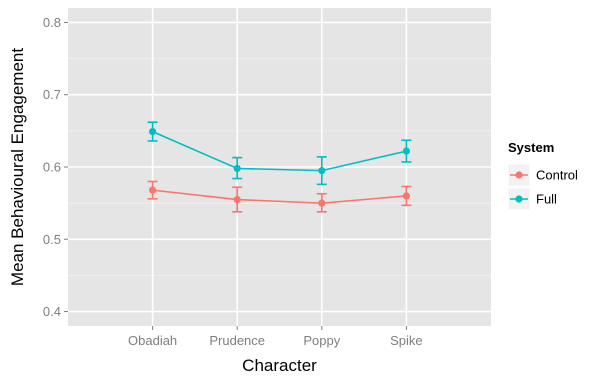  What do you see at coordinates (531, 147) in the screenshot?
I see `legend-title: System` at bounding box center [531, 147].